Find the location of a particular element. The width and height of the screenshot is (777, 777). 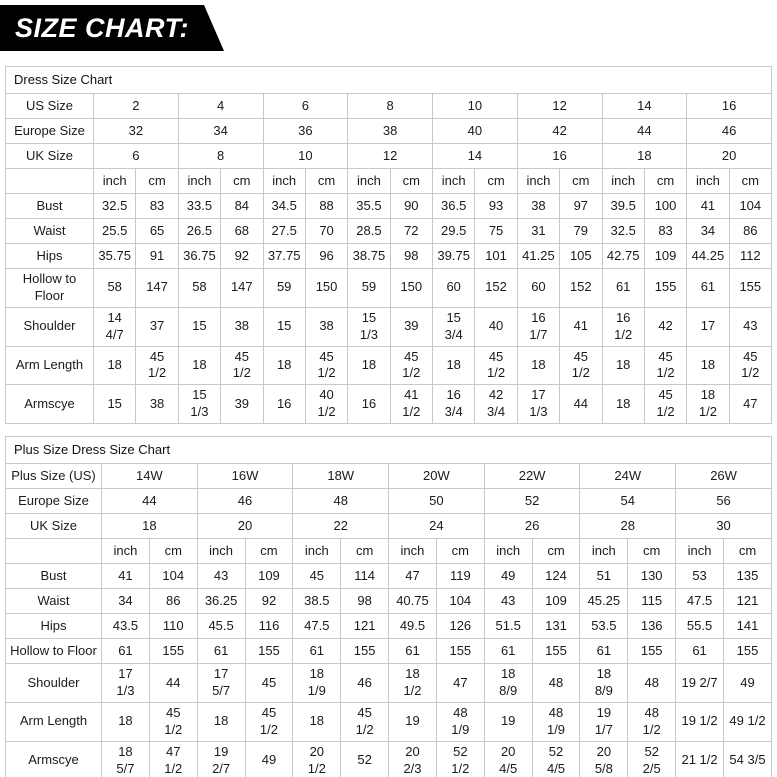

measurement-value: 34.5 is located at coordinates (284, 206).